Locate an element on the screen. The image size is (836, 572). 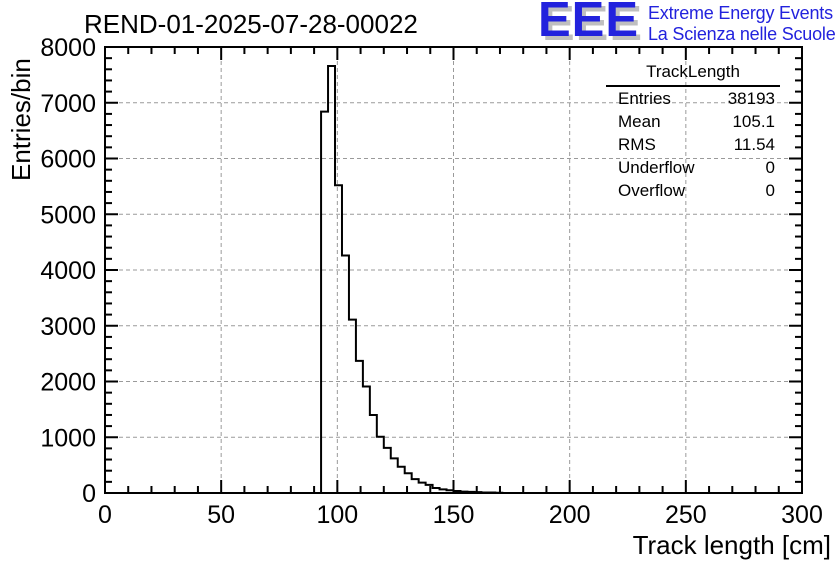
y-tick-label: 0 is located at coordinates (89, 494).